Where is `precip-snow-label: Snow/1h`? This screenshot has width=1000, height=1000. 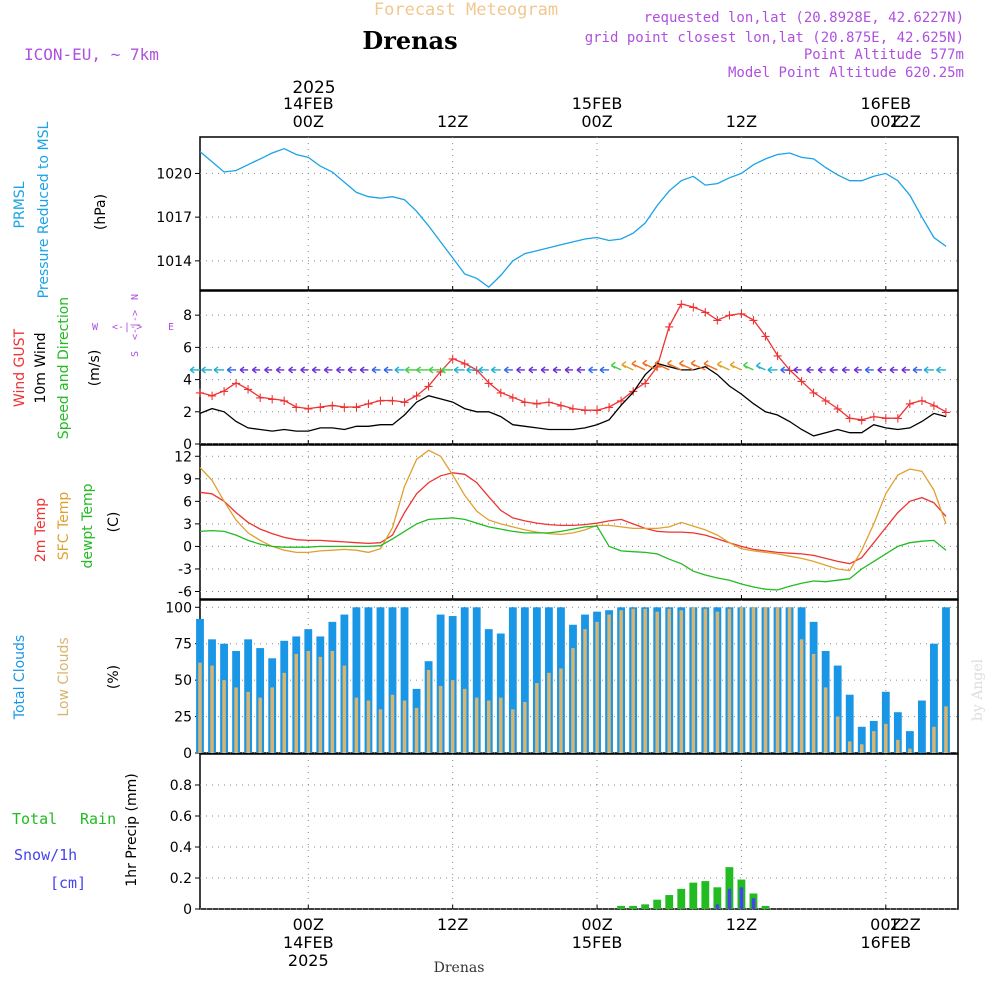
precip-snow-label: Snow/1h is located at coordinates (45, 855).